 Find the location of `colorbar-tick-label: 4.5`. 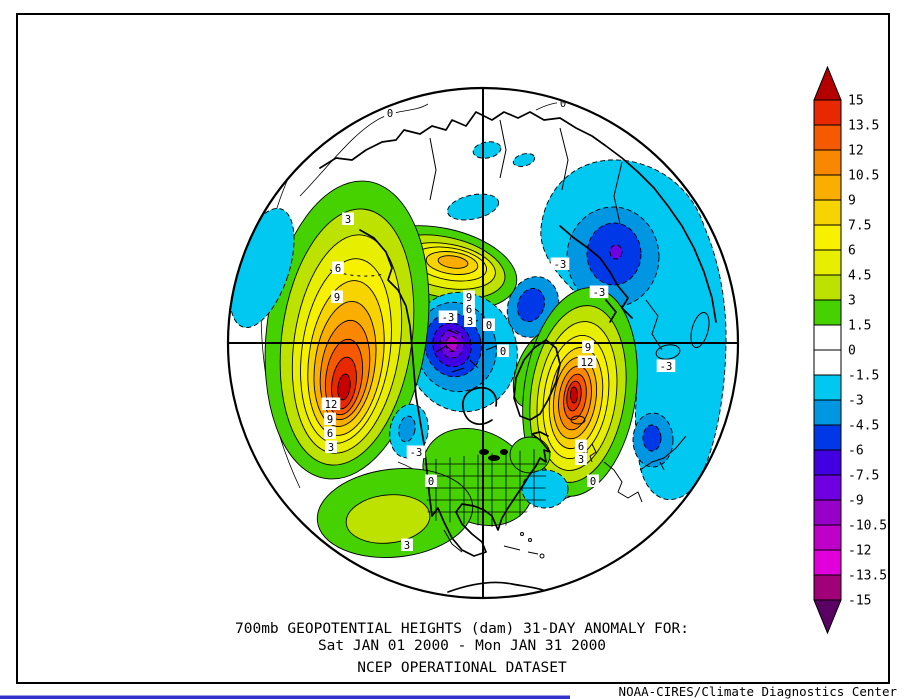

colorbar-tick-label: 4.5 is located at coordinates (859, 276).